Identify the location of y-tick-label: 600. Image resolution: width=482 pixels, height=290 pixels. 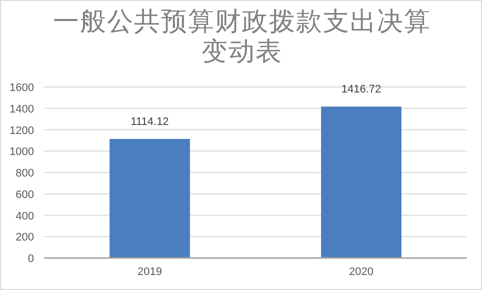
(25, 194).